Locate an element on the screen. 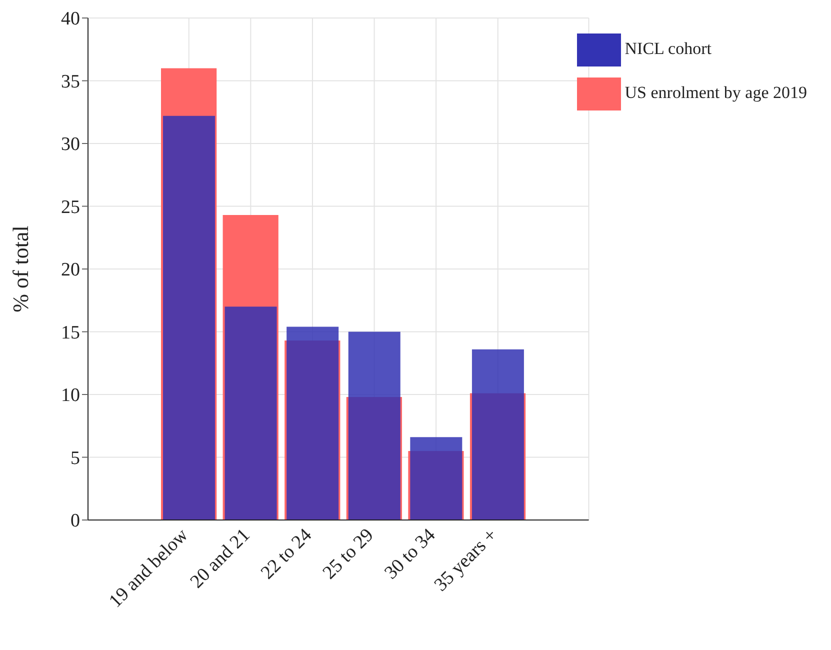 The width and height of the screenshot is (831, 650). x-tick-label: 25 to 29 is located at coordinates (348, 554).